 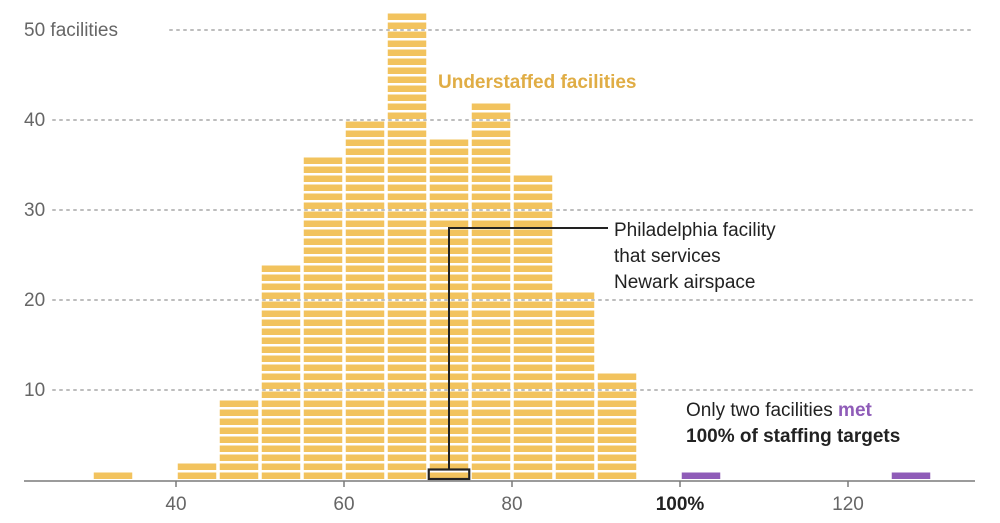 What do you see at coordinates (511, 504) in the screenshot?
I see `x-tick-label-80: 80` at bounding box center [511, 504].